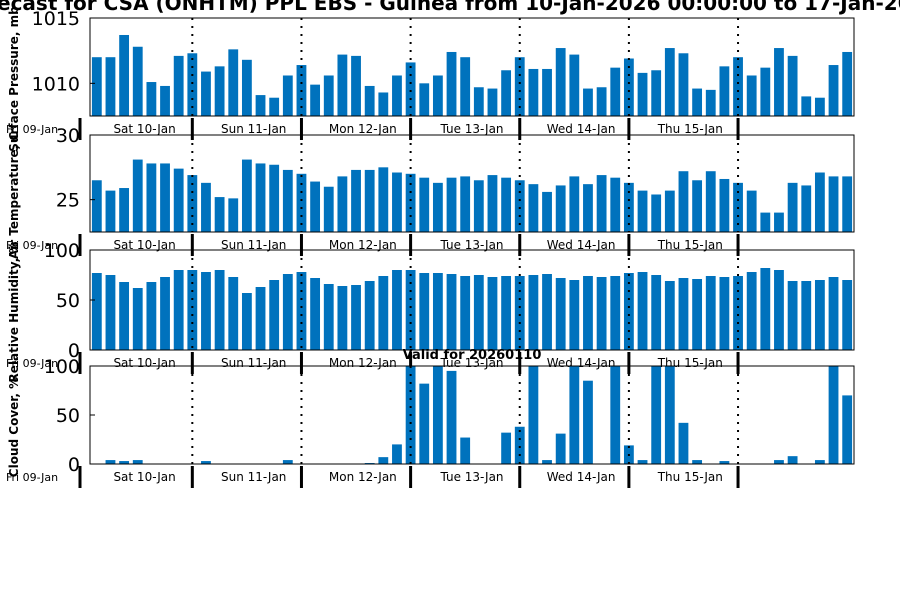 The image size is (900, 600). What do you see at coordinates (472, 415) in the screenshot?
I see `cloud-plot-frame` at bounding box center [472, 415].